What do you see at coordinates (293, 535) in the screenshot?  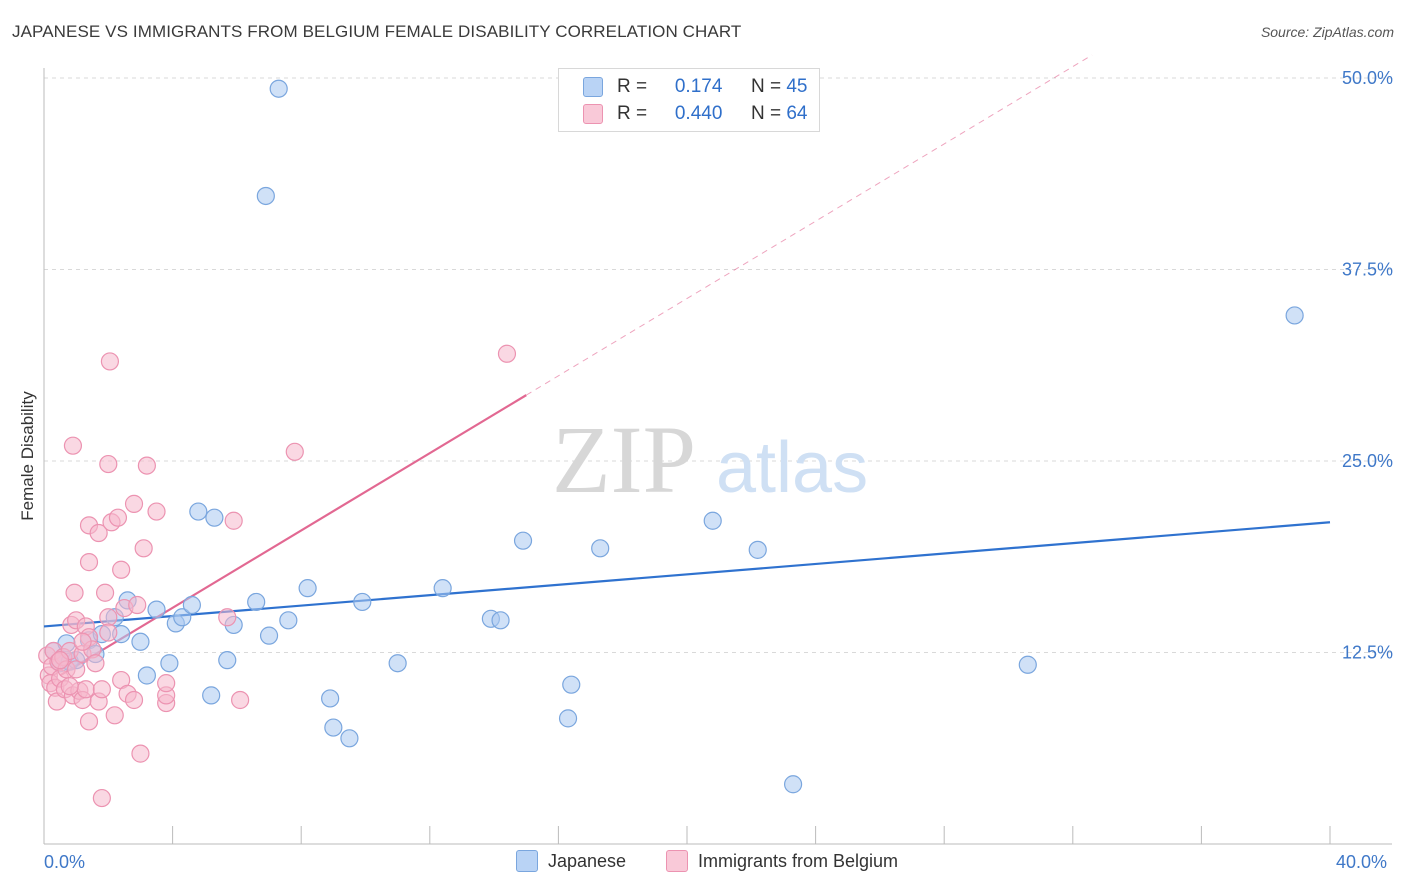 I see `trend-line-belgium` at bounding box center [293, 535].